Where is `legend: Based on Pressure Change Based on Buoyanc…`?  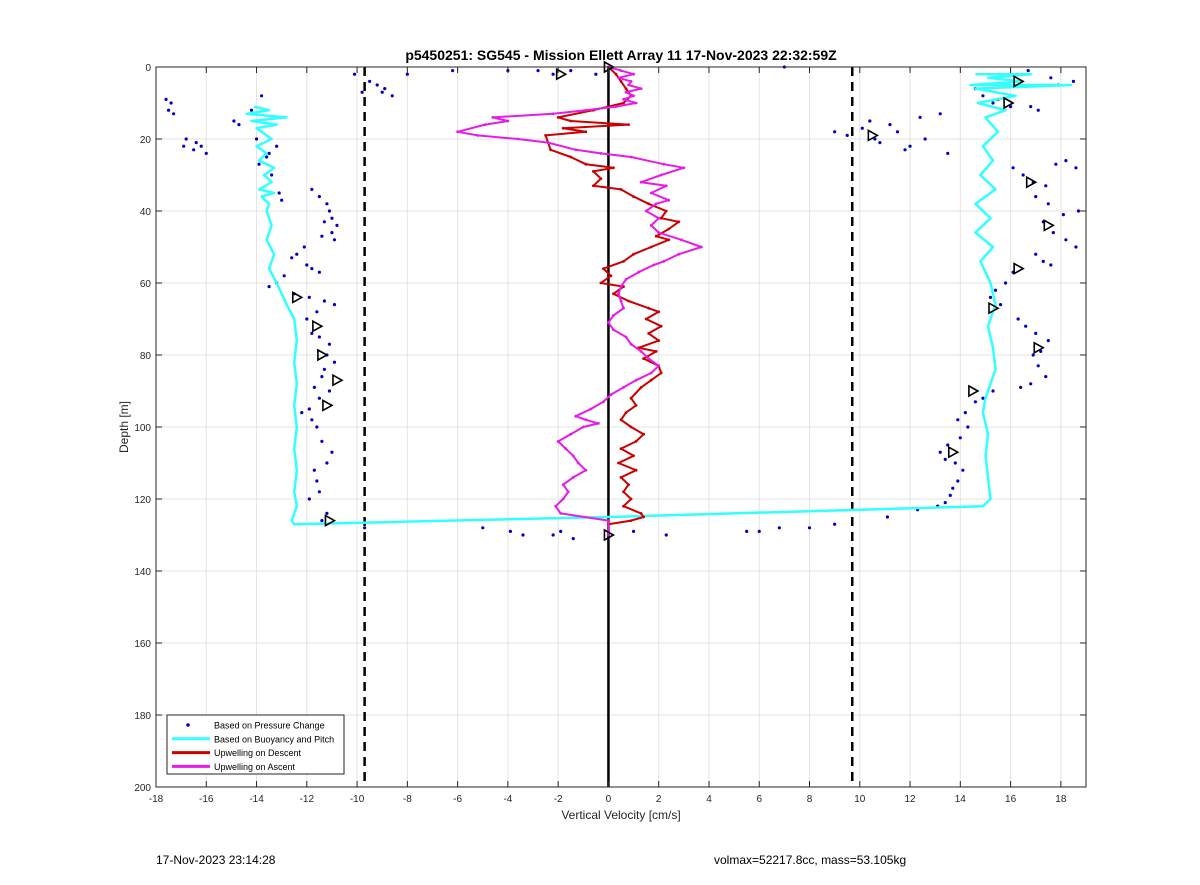
legend: Based on Pressure Change Based on Buoyanc… is located at coordinates (255, 744).